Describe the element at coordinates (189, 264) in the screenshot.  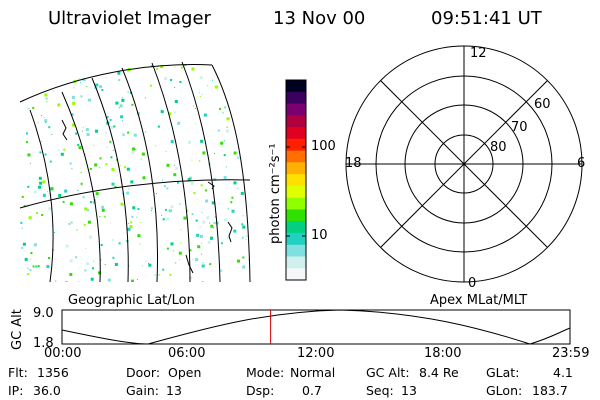
I see `coastline` at that location.